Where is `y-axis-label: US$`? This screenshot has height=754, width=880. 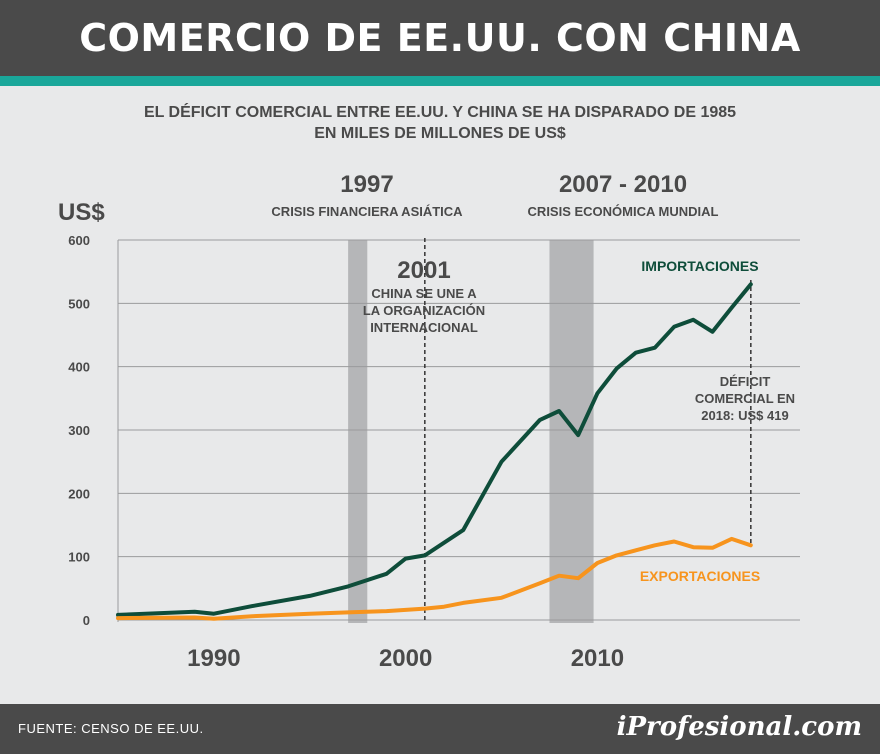 y-axis-label: US$ is located at coordinates (81, 212).